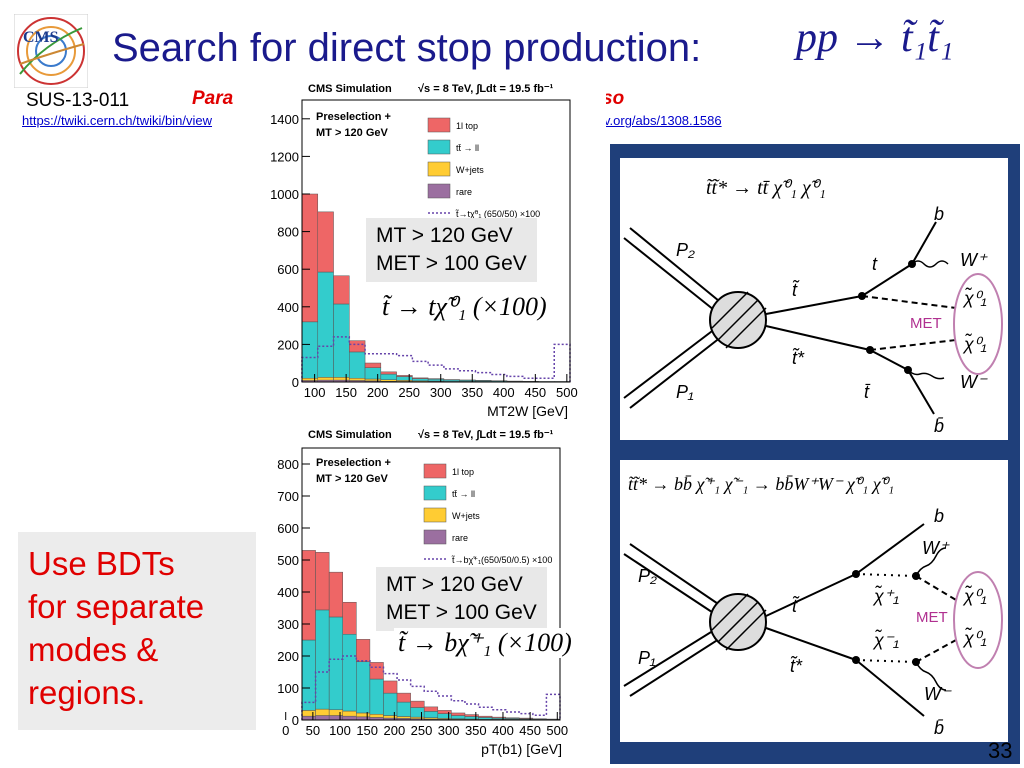  What do you see at coordinates (461, 599) in the screenshot?
I see `chart-2-cut-box: MT > 120 GeV MET > 100 GeV` at bounding box center [461, 599].